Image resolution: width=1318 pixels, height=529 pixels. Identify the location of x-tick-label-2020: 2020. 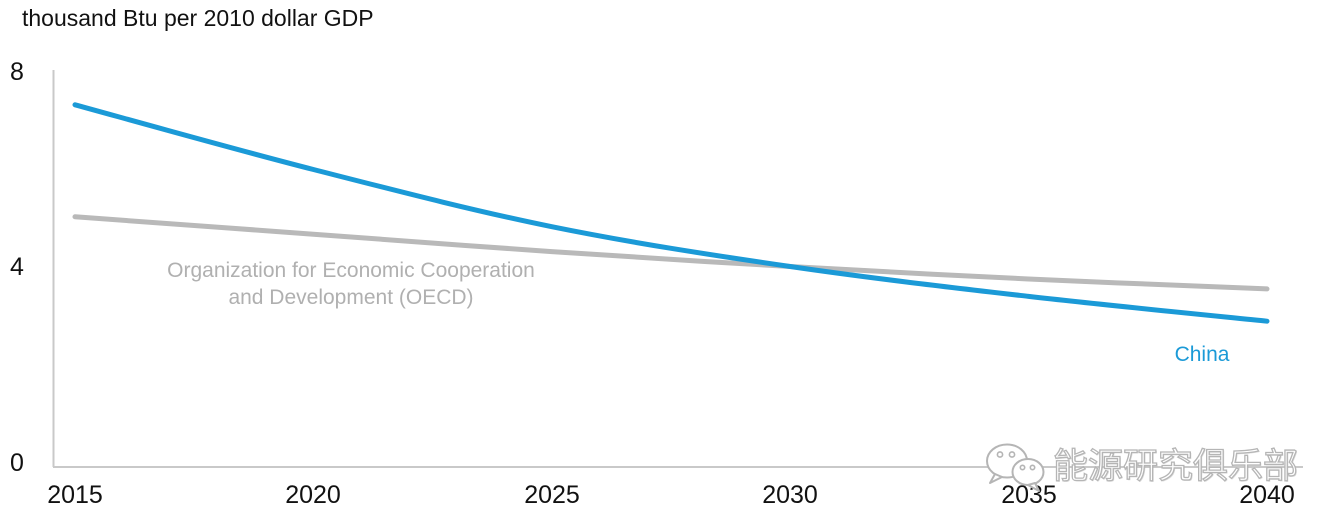
(313, 495).